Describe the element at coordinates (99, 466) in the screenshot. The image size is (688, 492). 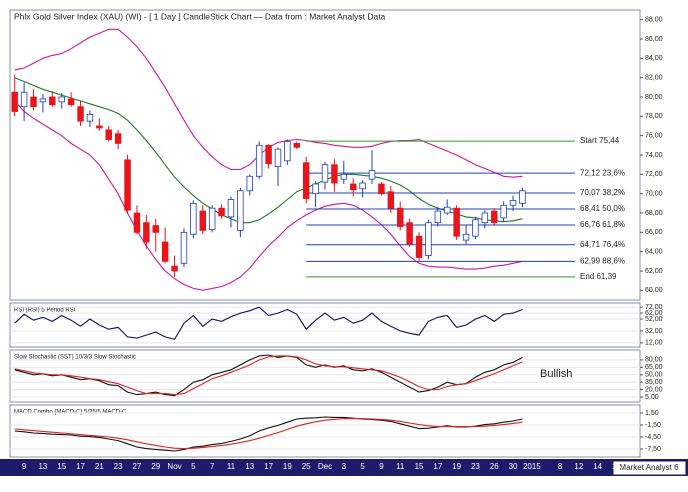
I see `x-tick-label: 21` at that location.